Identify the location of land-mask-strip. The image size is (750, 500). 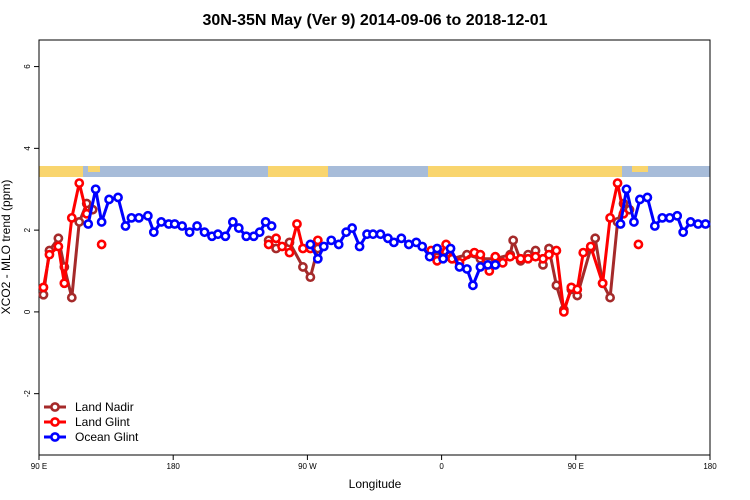
(374, 171).